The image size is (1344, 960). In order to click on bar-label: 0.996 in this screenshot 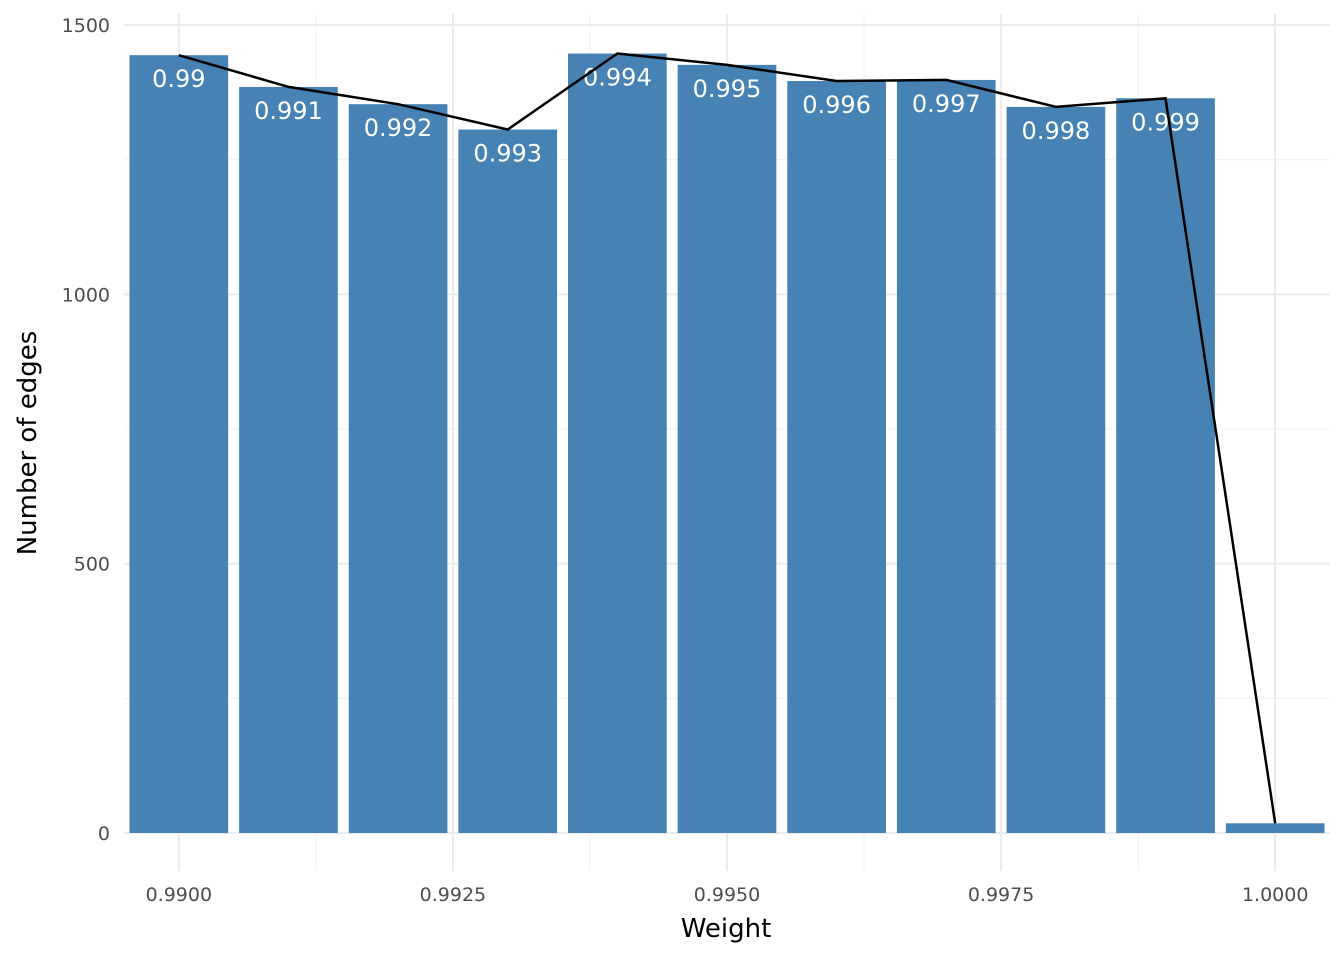, I will do `click(836, 105)`.